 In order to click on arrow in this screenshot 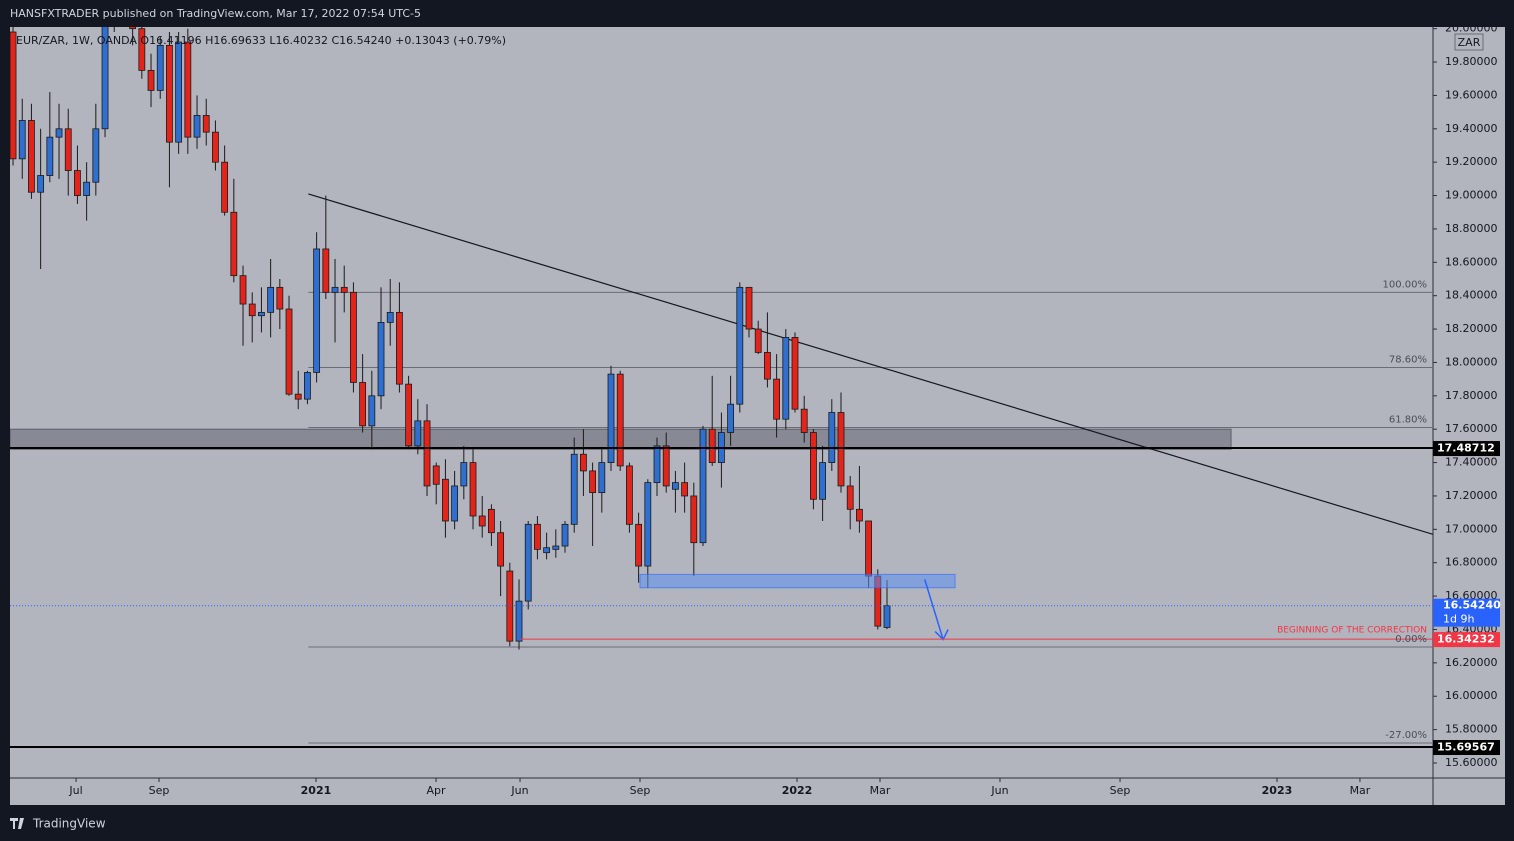, I will do `click(934, 609)`.